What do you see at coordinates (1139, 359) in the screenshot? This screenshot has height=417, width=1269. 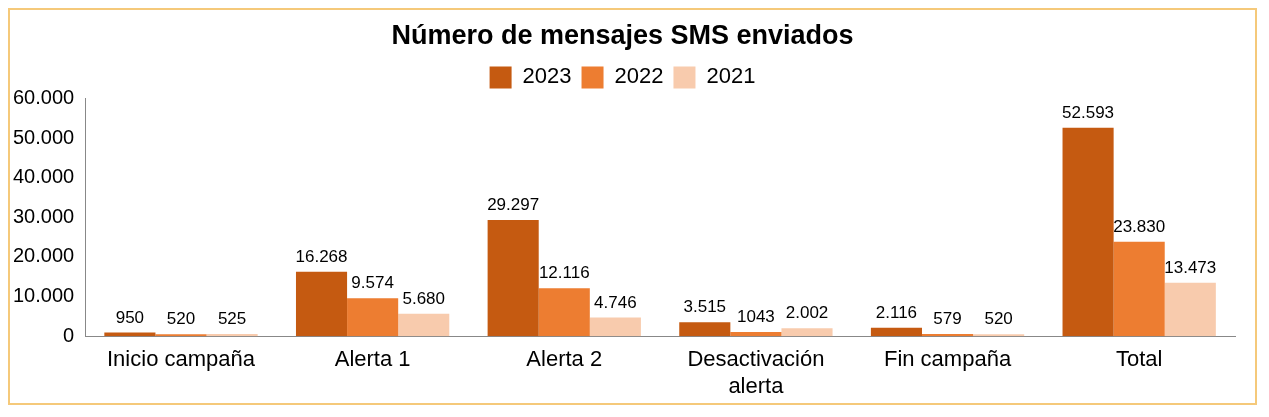 I see `x-tick-label: Total` at bounding box center [1139, 359].